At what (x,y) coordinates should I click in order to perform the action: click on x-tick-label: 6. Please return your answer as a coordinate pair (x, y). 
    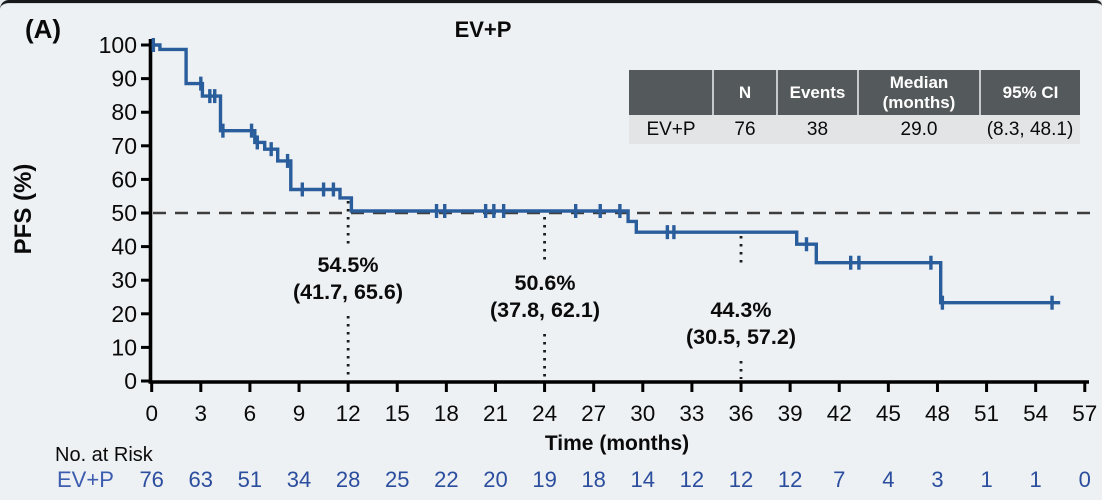
    Looking at the image, I should click on (250, 413).